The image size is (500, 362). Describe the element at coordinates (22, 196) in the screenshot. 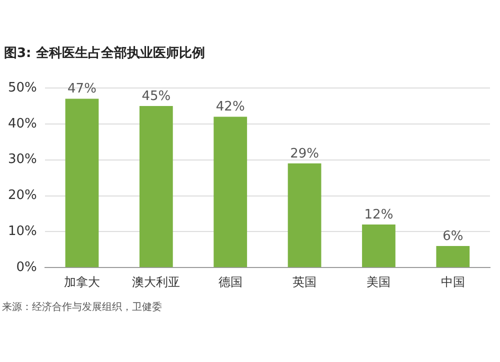

I see `y-tick-label: 20%` at that location.